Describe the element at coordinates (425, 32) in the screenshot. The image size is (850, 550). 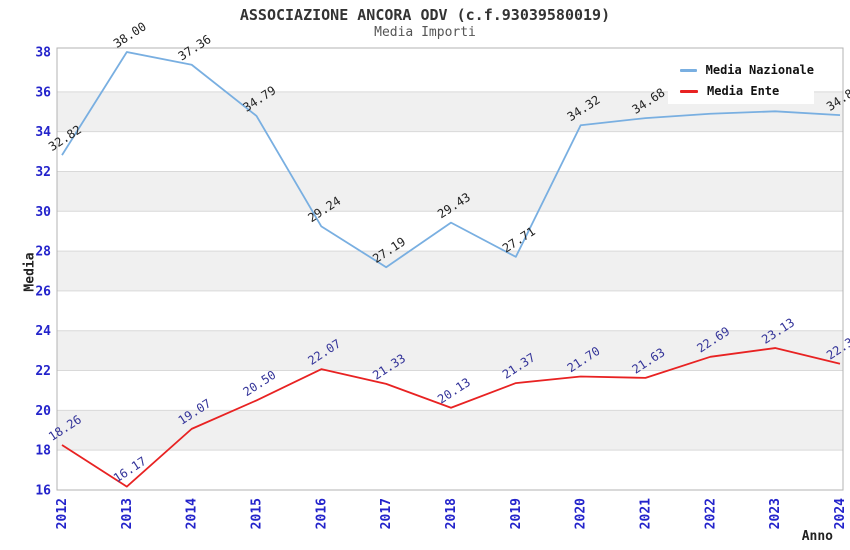
I see `chart-subtitle: Media Importi` at that location.